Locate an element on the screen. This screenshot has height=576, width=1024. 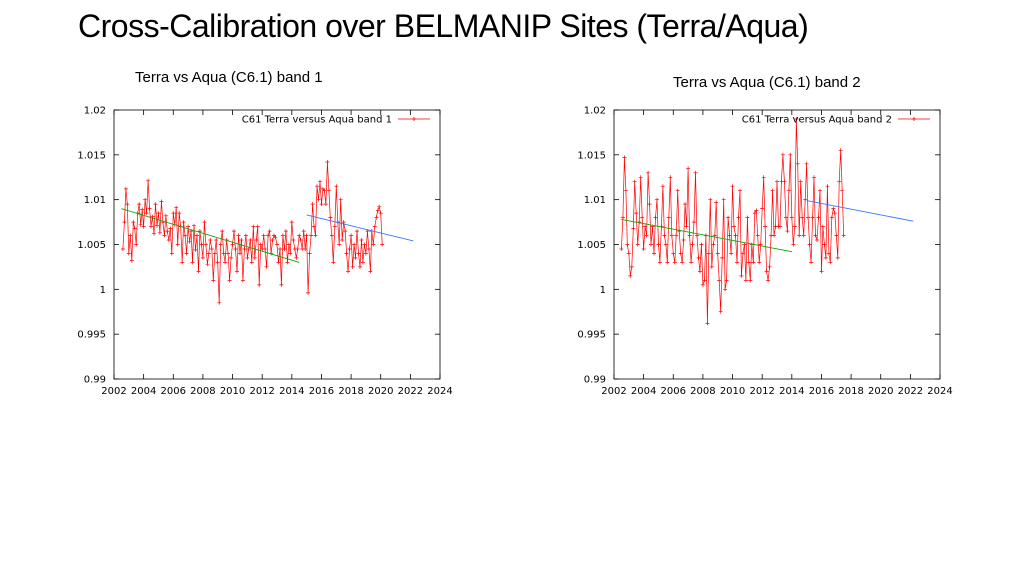
x-tick-label: 2004 is located at coordinates (643, 391).